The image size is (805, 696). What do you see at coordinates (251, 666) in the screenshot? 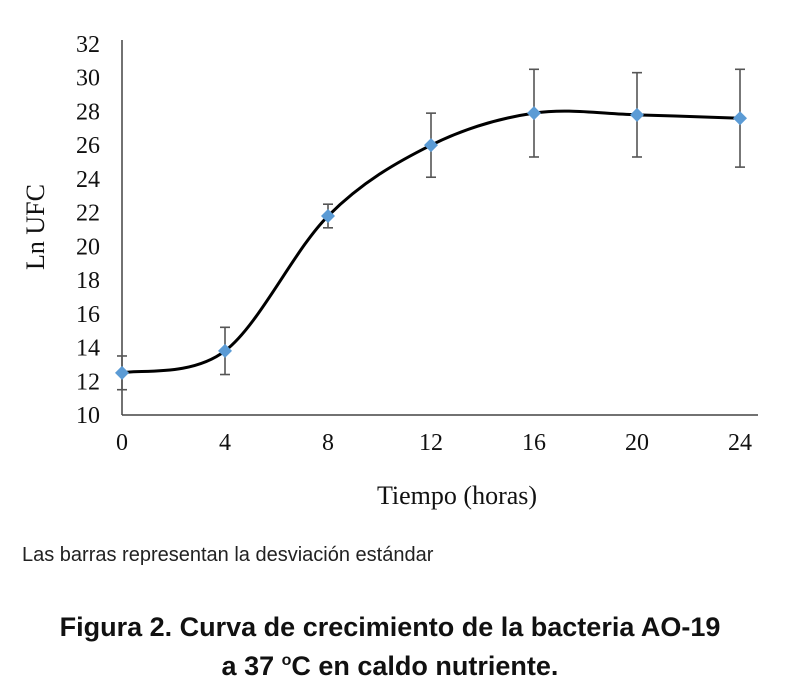
I see `caption-line-2-prefix: a 37` at bounding box center [251, 666].